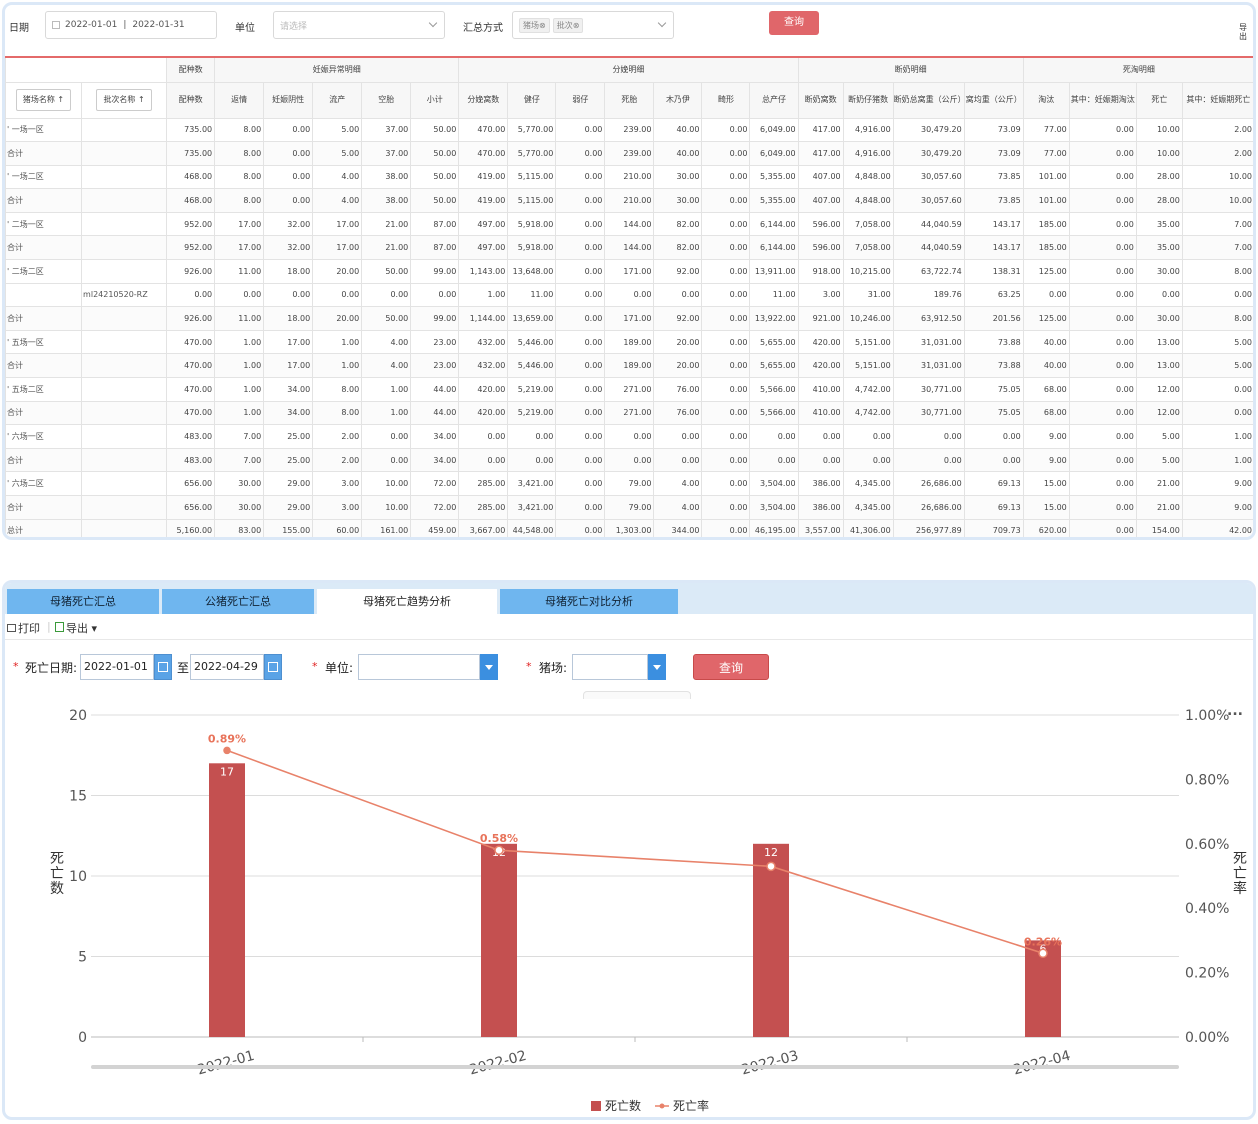 This screenshot has height=1124, width=1258. What do you see at coordinates (774, 248) in the screenshot?
I see `table-cell: 6,144.00` at bounding box center [774, 248].